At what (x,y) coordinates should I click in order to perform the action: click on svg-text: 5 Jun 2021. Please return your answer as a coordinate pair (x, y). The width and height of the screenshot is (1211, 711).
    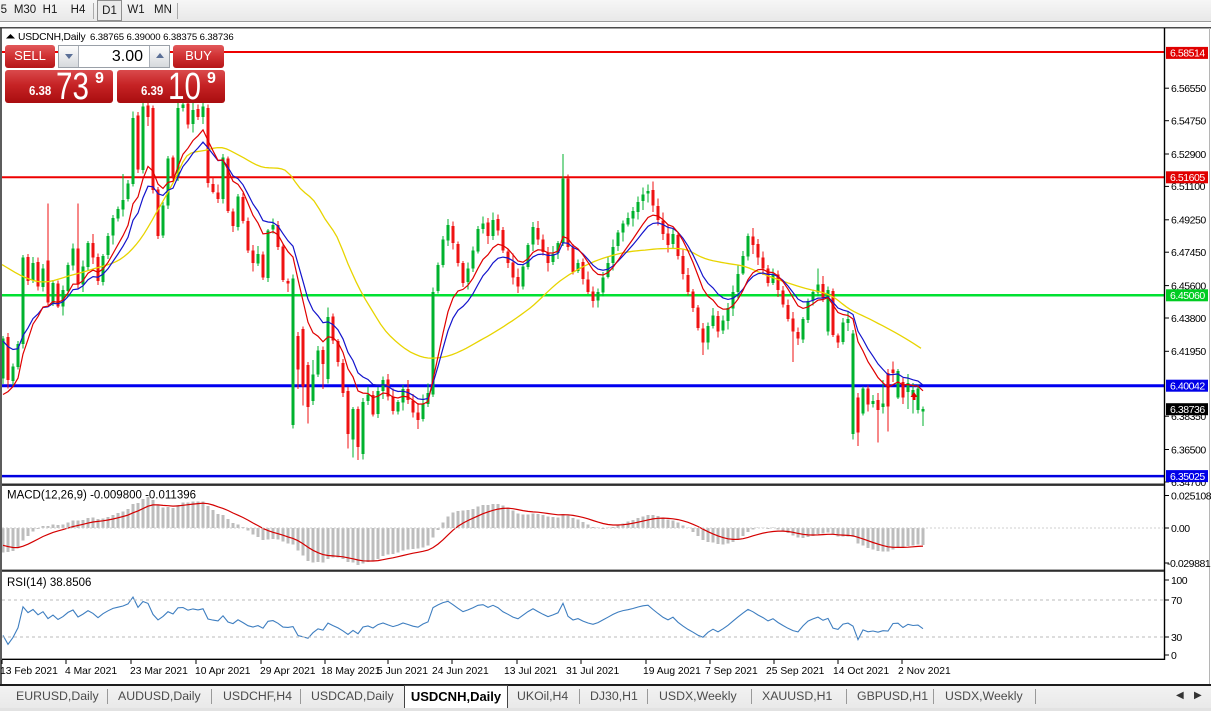
    Looking at the image, I should click on (402, 671).